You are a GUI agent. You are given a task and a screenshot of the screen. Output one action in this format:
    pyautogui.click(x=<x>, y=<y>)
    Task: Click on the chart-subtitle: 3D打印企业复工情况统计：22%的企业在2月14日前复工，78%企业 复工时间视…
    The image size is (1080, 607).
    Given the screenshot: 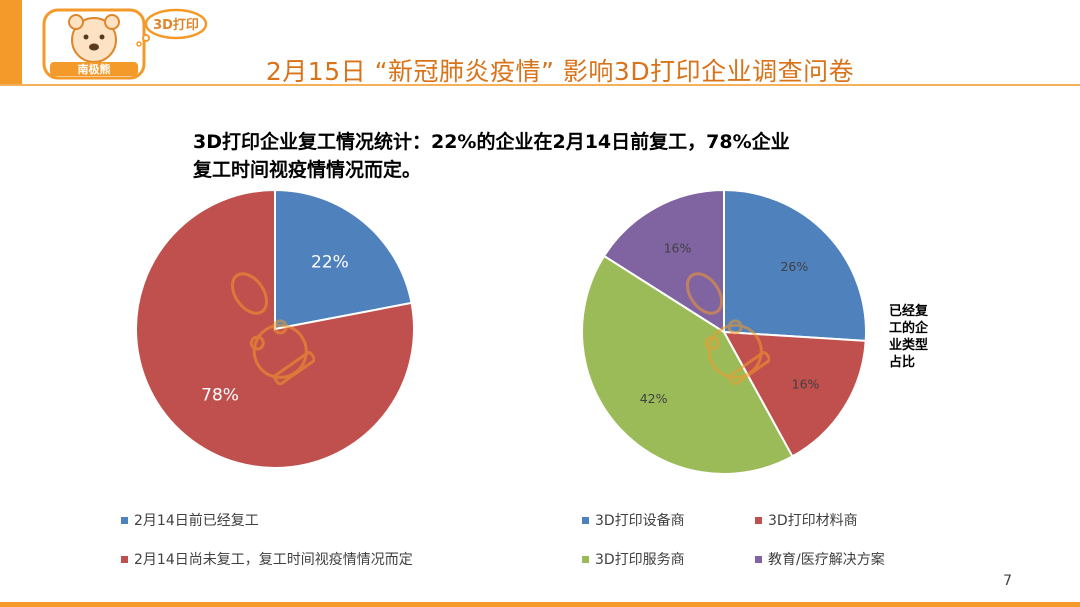 What is the action you would take?
    pyautogui.click(x=523, y=156)
    